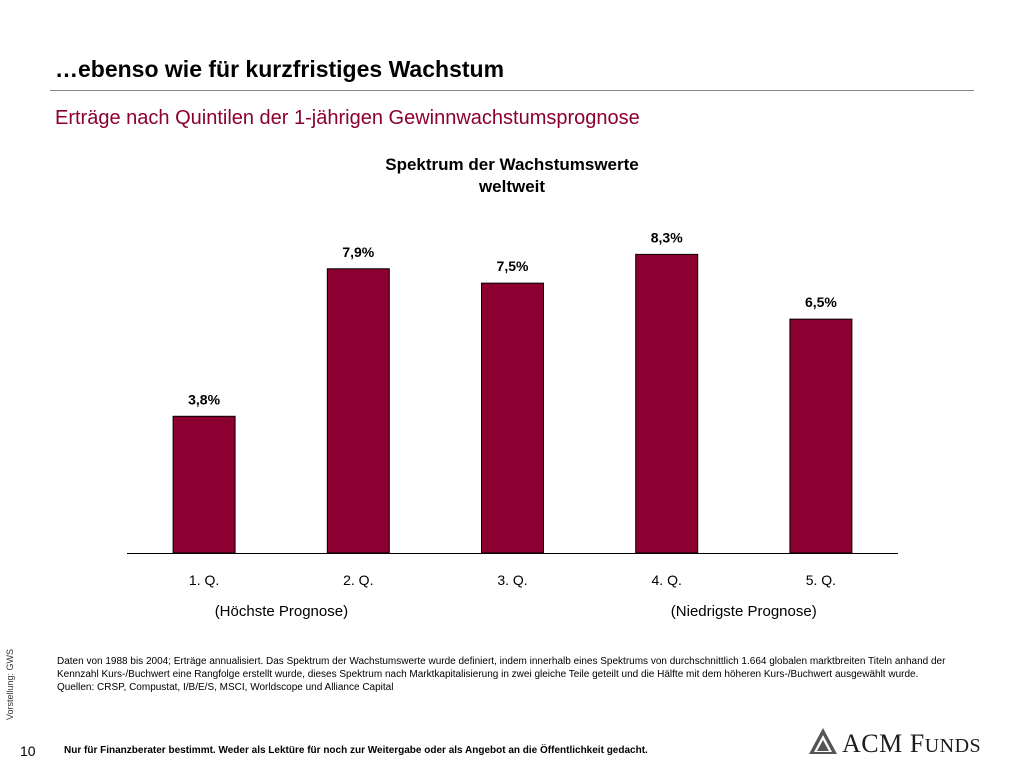 The height and width of the screenshot is (768, 1024). What do you see at coordinates (513, 266) in the screenshot?
I see `data-label-3: 7,5%` at bounding box center [513, 266].